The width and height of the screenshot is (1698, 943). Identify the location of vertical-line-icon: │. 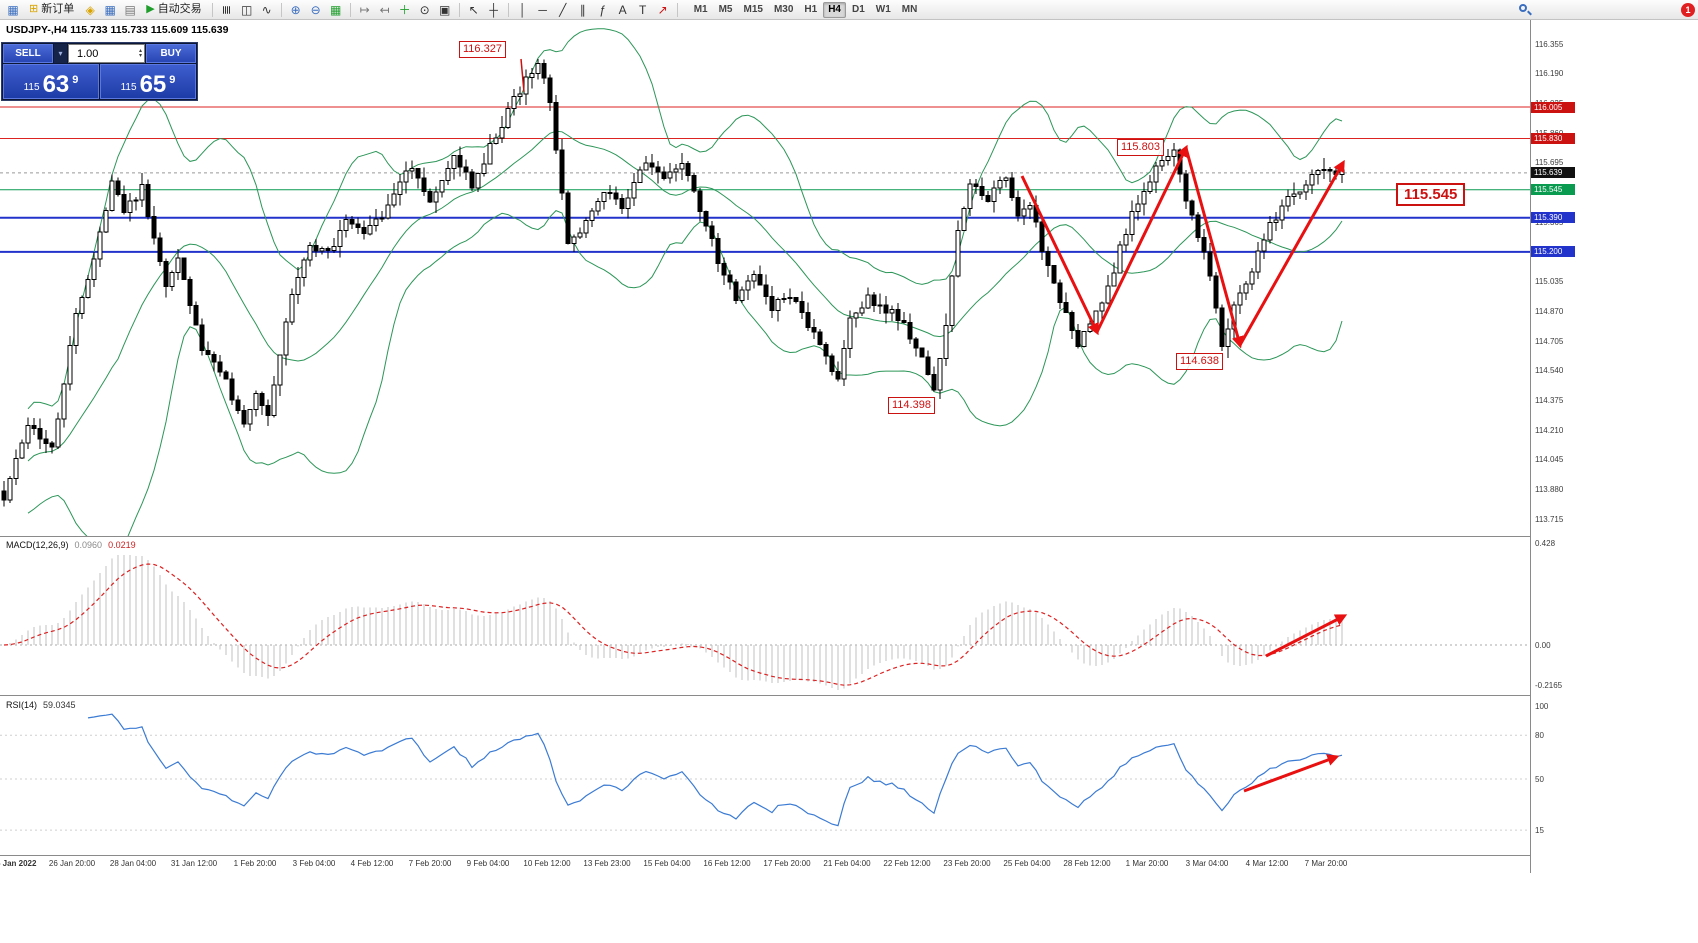
(522, 9).